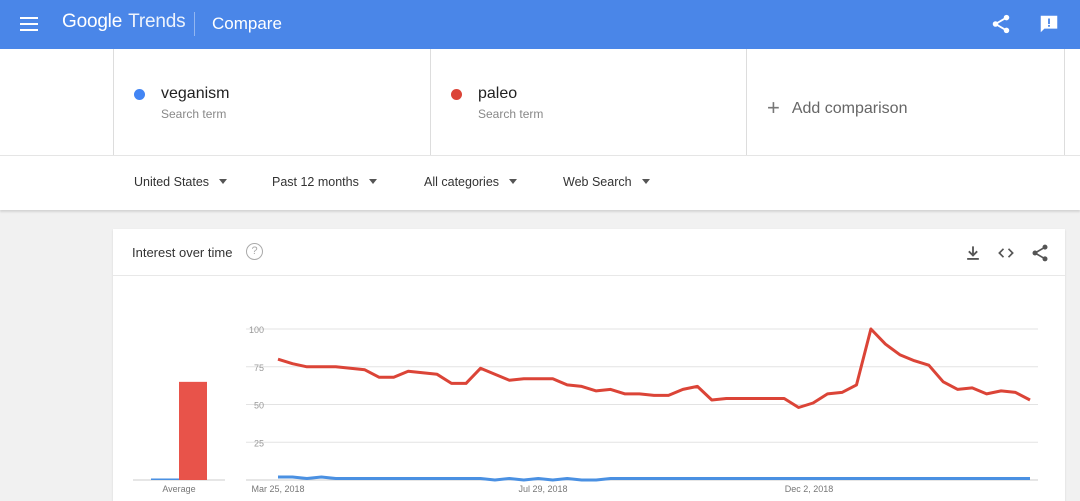 Image resolution: width=1080 pixels, height=501 pixels. I want to click on page-title: Compare, so click(247, 23).